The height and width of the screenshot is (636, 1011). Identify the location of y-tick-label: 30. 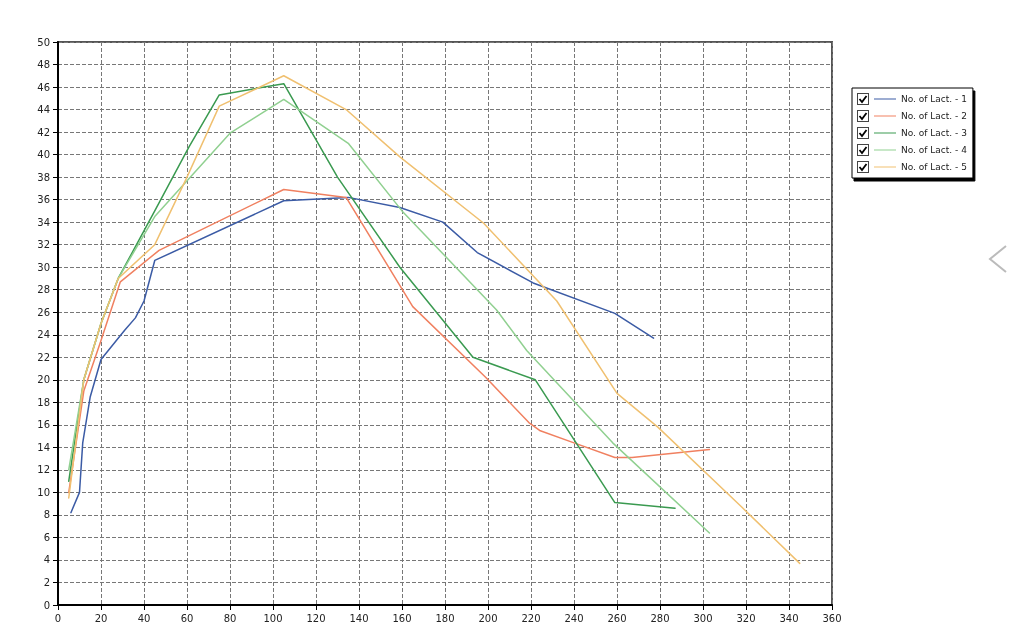
(43, 267).